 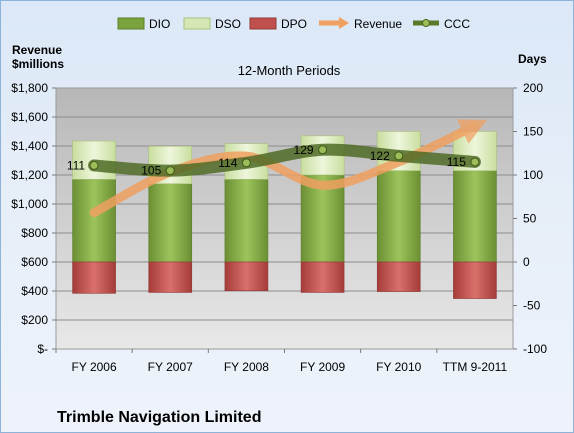 I want to click on legend-ccc-marker, so click(x=426, y=23).